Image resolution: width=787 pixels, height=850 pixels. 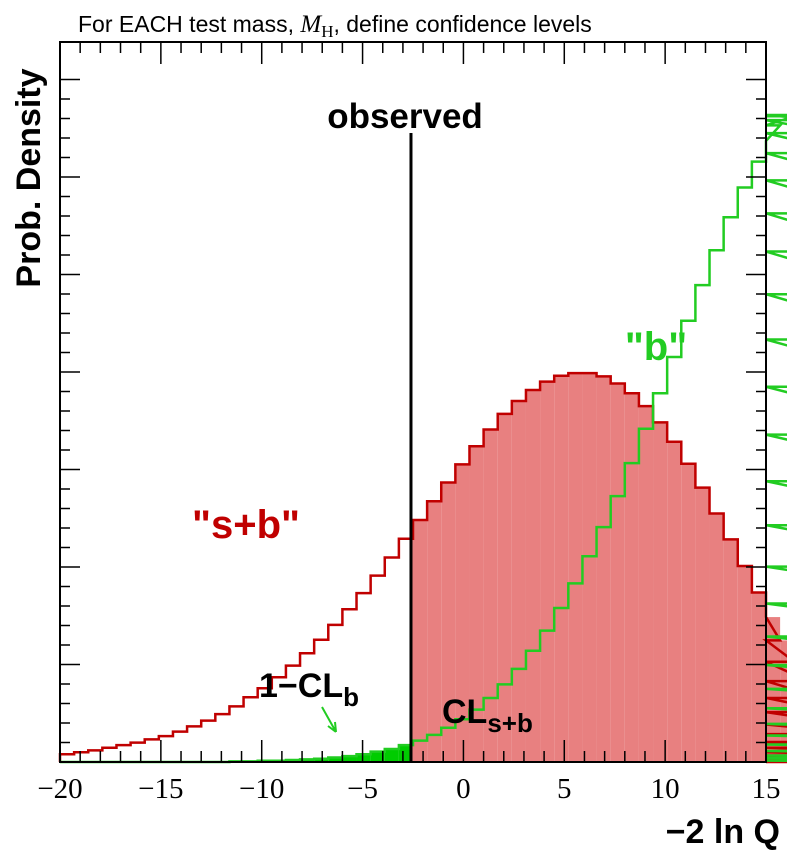 I want to click on b-series-label: "b", so click(x=656, y=347).